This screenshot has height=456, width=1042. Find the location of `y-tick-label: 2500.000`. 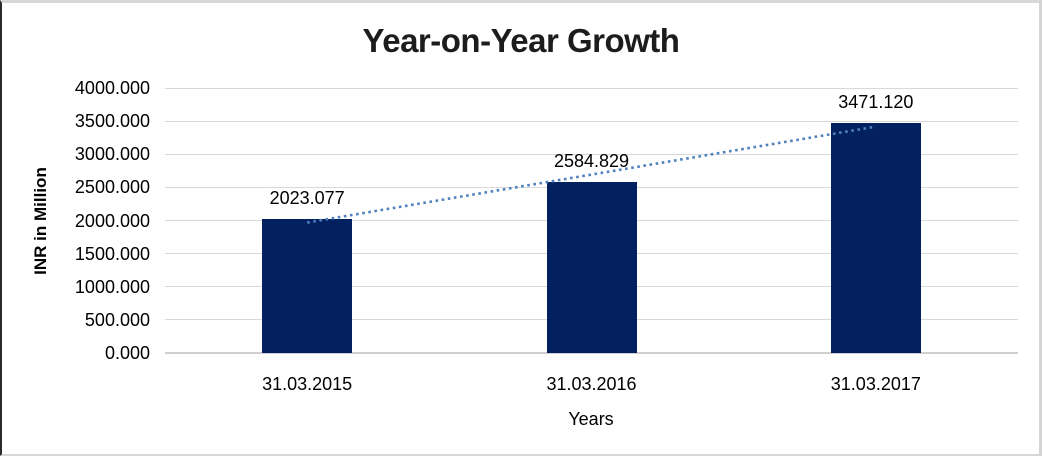

y-tick-label: 2500.000 is located at coordinates (112, 187).